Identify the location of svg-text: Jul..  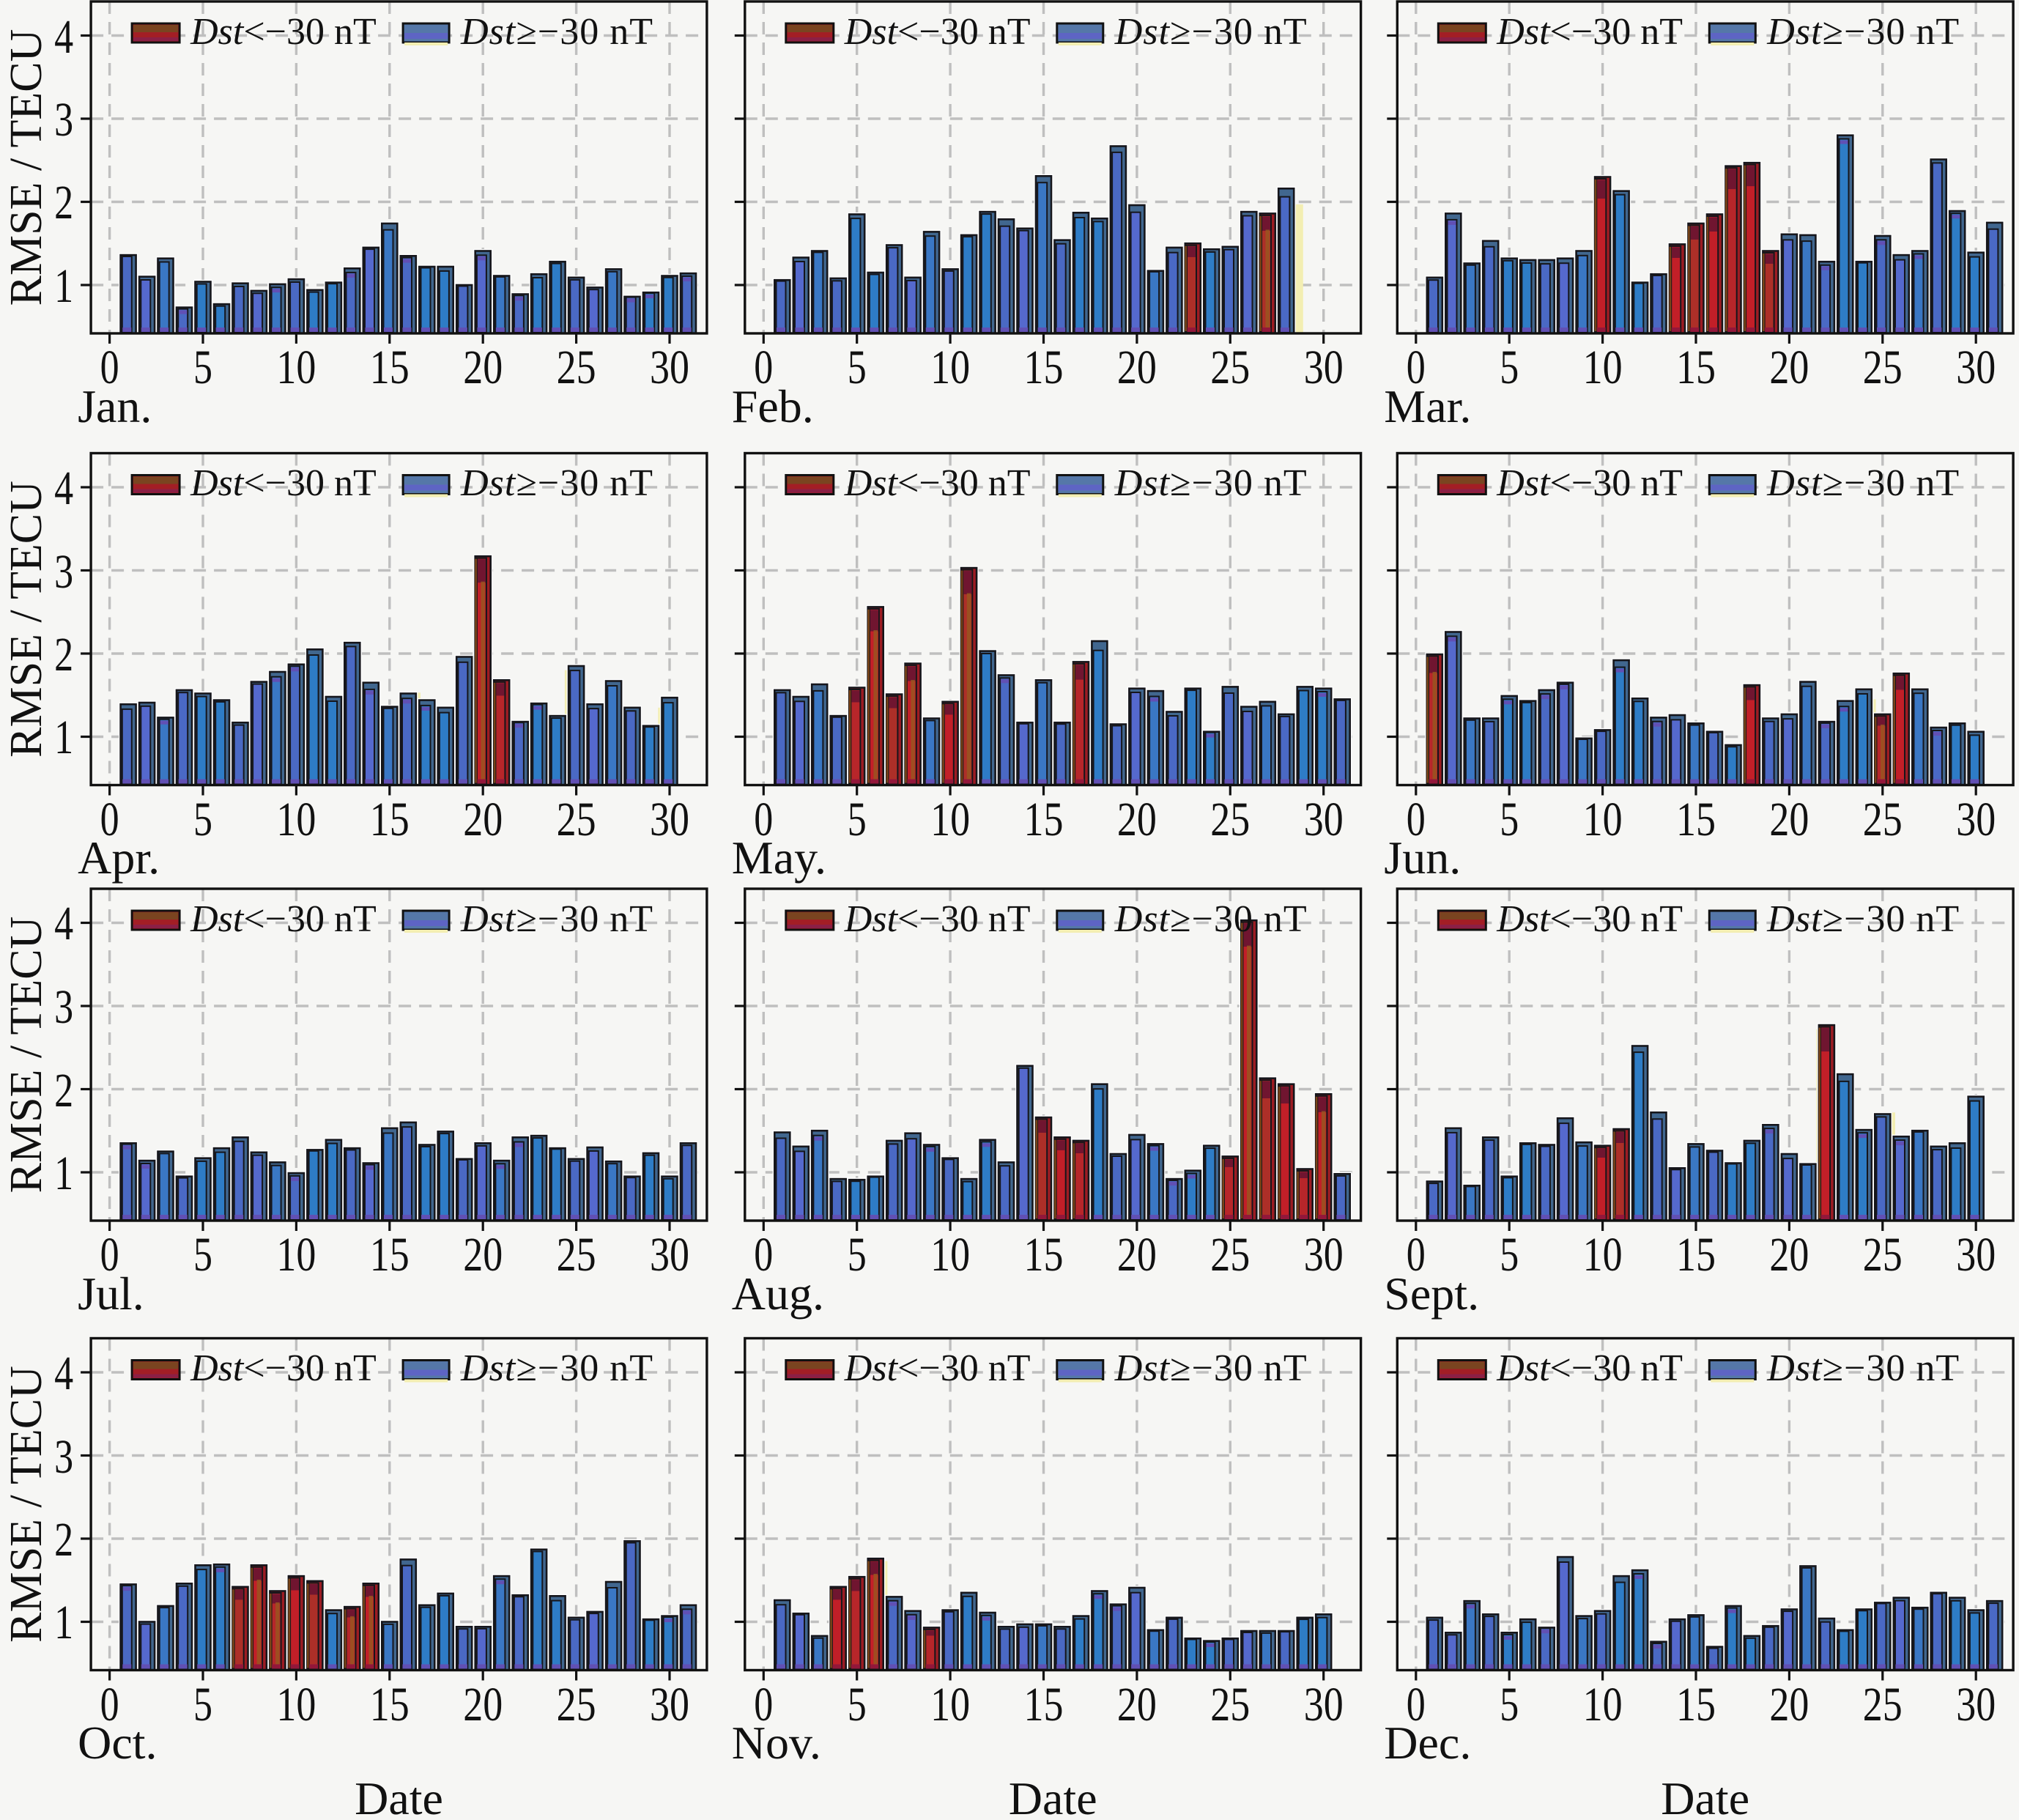
(111, 1294).